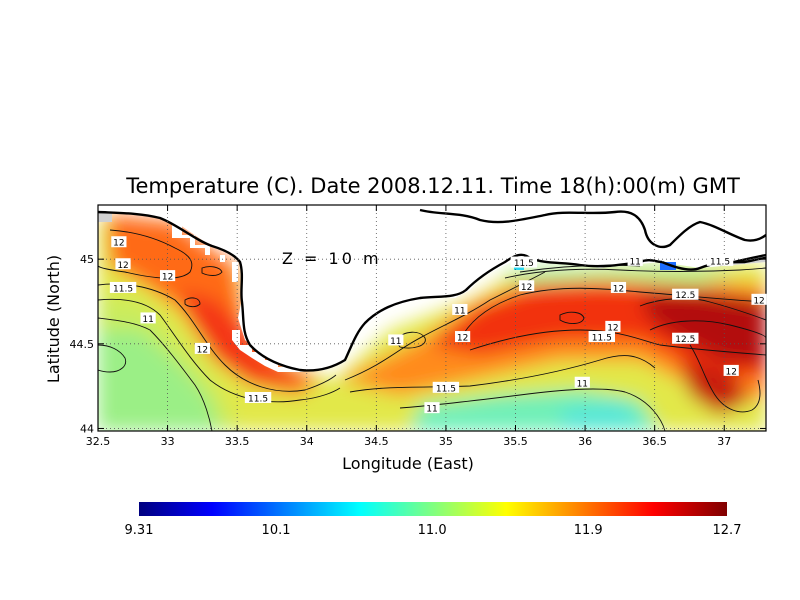 This screenshot has height=600, width=800. I want to click on contour-label-text-16: 12, so click(618, 289).